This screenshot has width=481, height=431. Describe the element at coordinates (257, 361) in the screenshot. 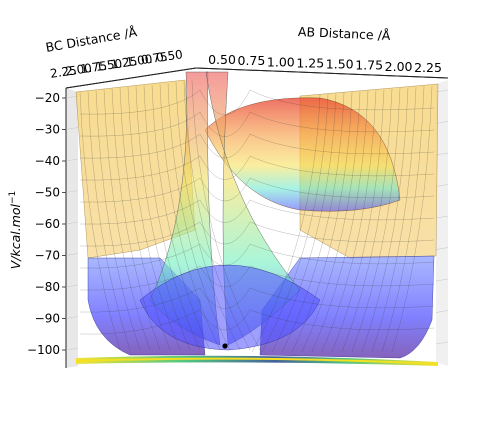

I see `floor-contour-edge` at that location.